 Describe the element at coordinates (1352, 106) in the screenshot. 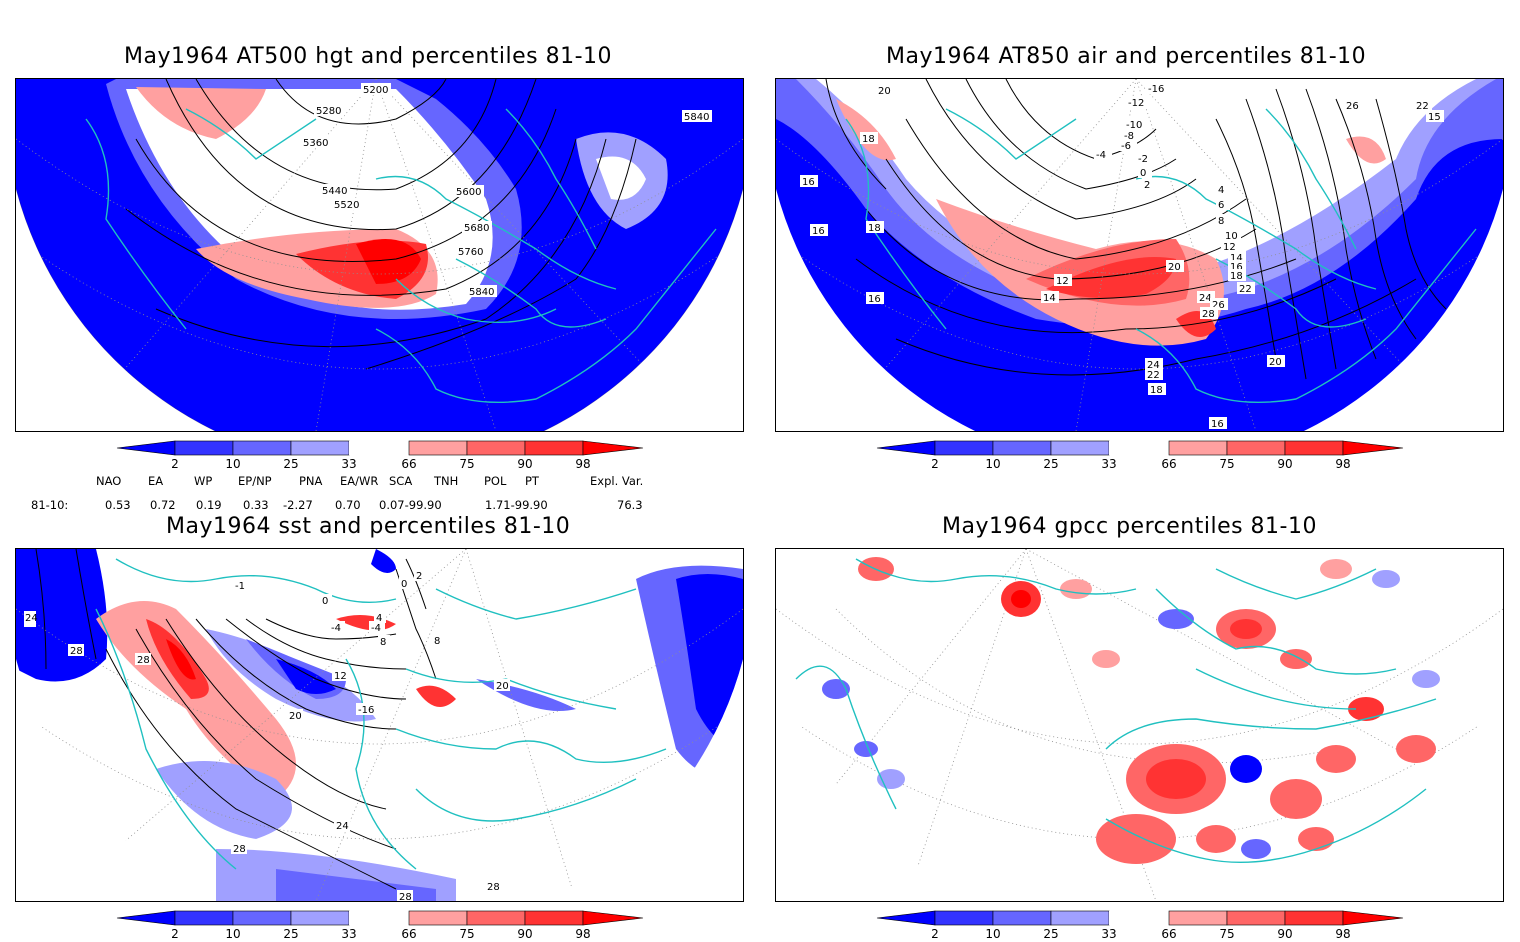

I see `svg-text: 26` at that location.